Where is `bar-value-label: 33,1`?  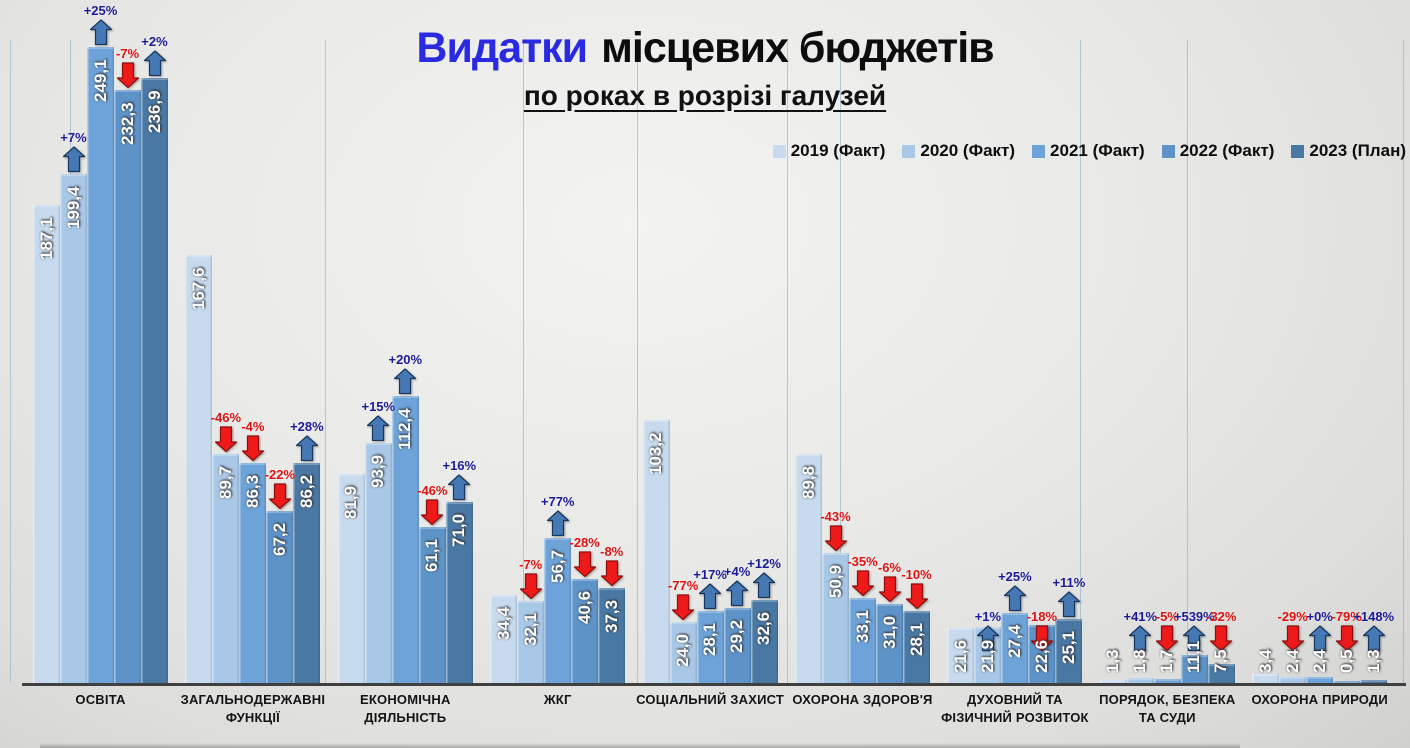 bar-value-label: 33,1 is located at coordinates (862, 627).